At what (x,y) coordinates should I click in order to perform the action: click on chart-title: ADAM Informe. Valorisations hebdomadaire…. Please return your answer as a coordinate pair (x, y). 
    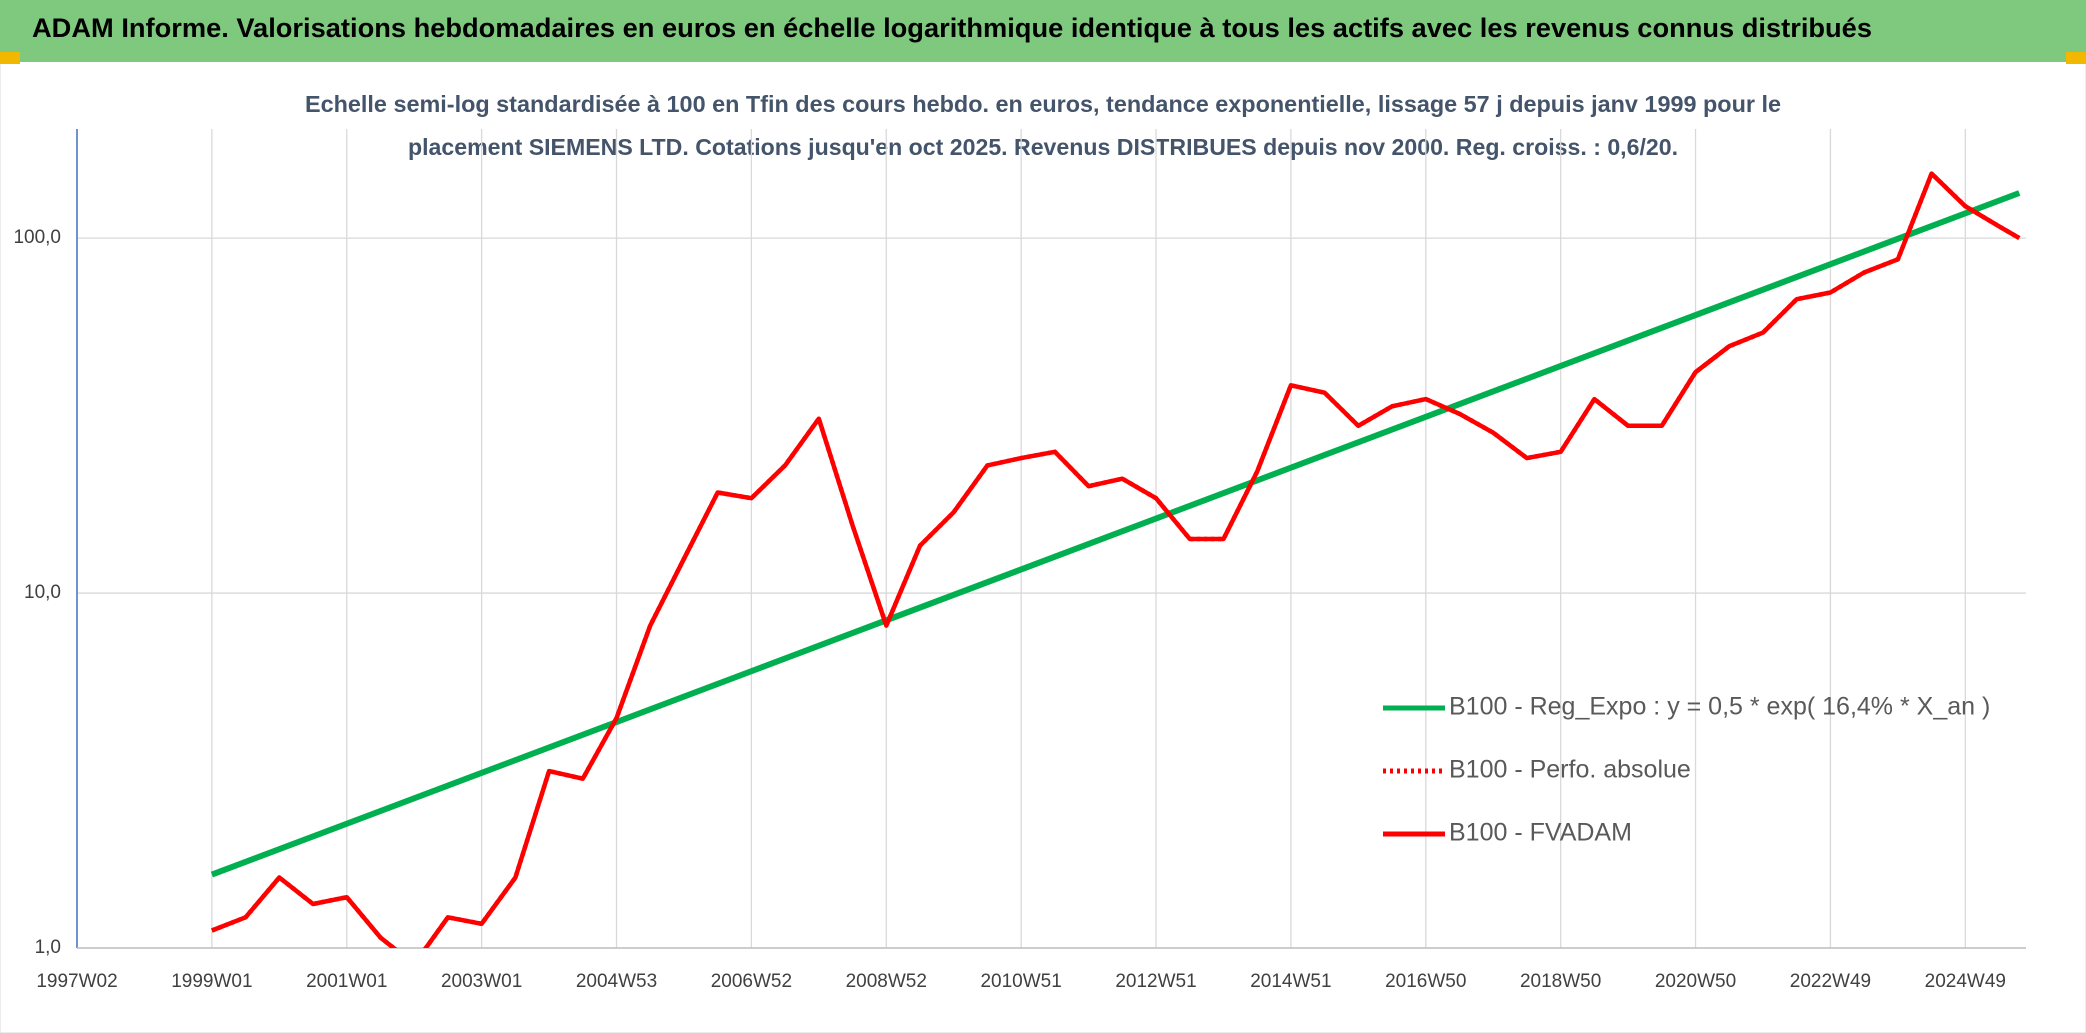
    Looking at the image, I should click on (952, 28).